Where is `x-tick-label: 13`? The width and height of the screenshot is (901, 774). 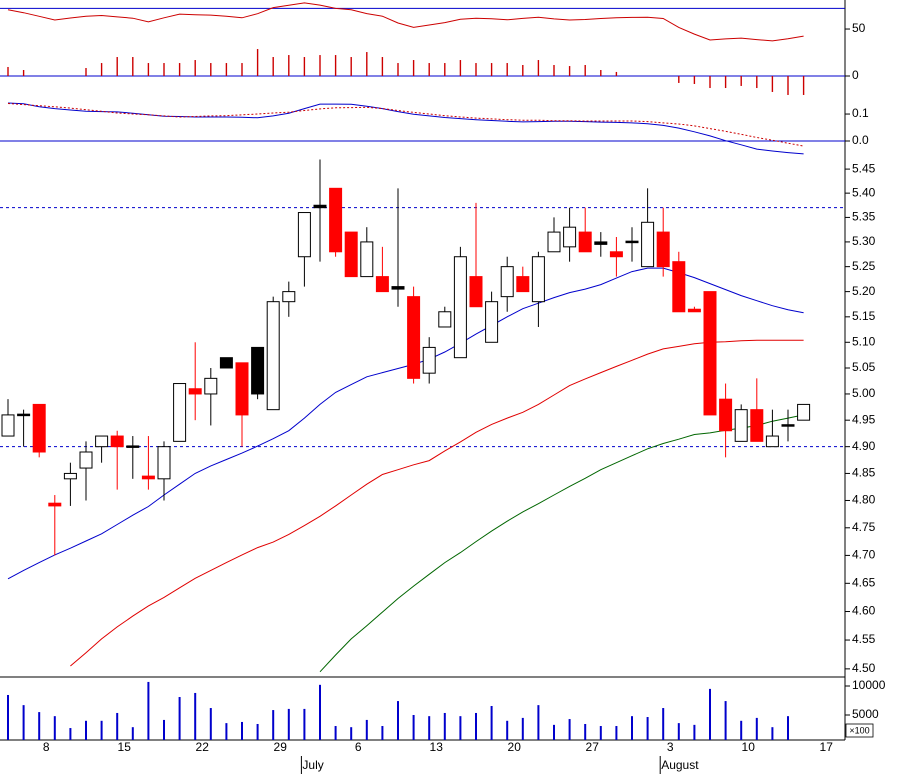
x-tick-label: 13 is located at coordinates (437, 747).